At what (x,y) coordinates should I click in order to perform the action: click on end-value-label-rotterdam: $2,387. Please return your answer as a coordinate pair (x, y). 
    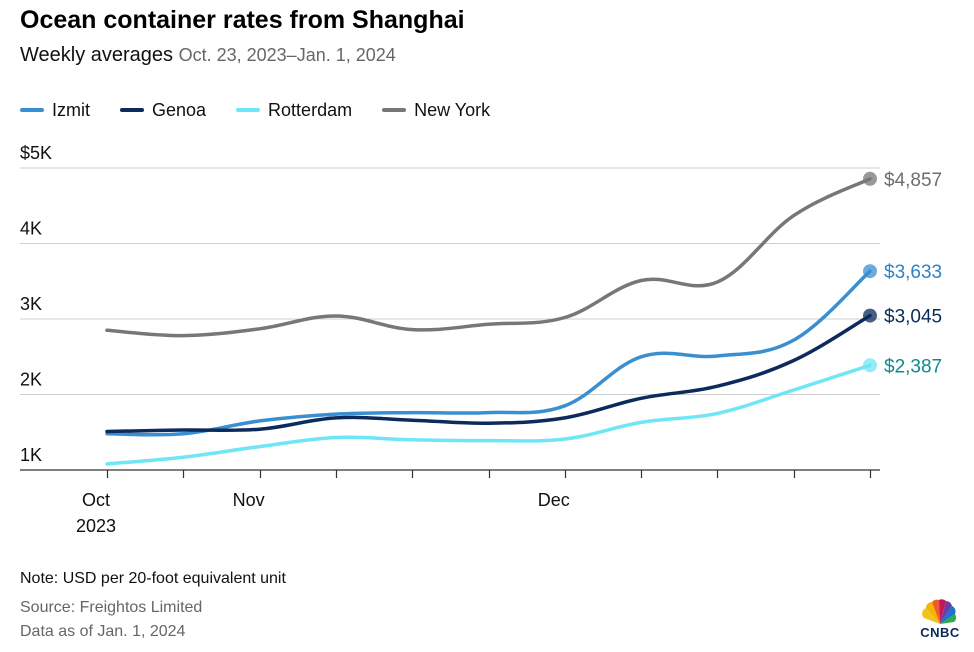
    Looking at the image, I should click on (913, 366).